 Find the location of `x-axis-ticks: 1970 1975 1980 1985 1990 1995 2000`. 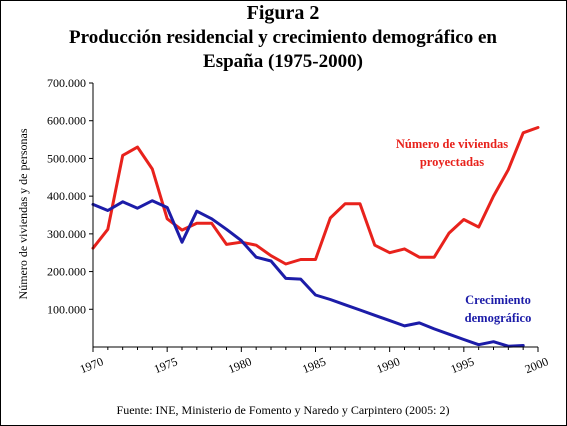

x-axis-ticks: 1970 1975 1980 1985 1990 1995 2000 is located at coordinates (314, 361).